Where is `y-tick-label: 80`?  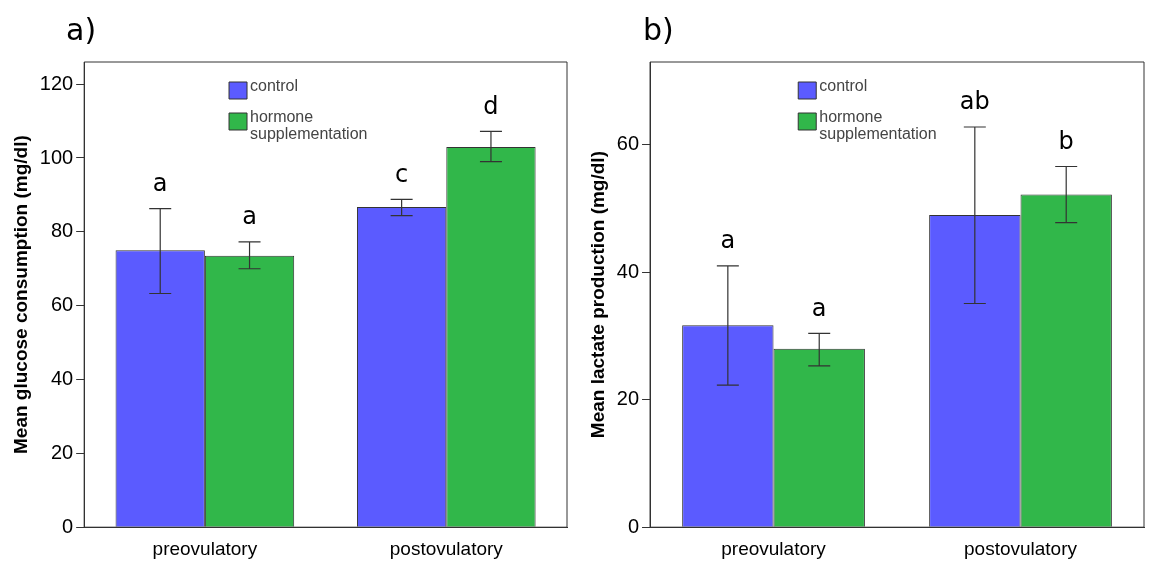
y-tick-label: 80 is located at coordinates (62, 230).